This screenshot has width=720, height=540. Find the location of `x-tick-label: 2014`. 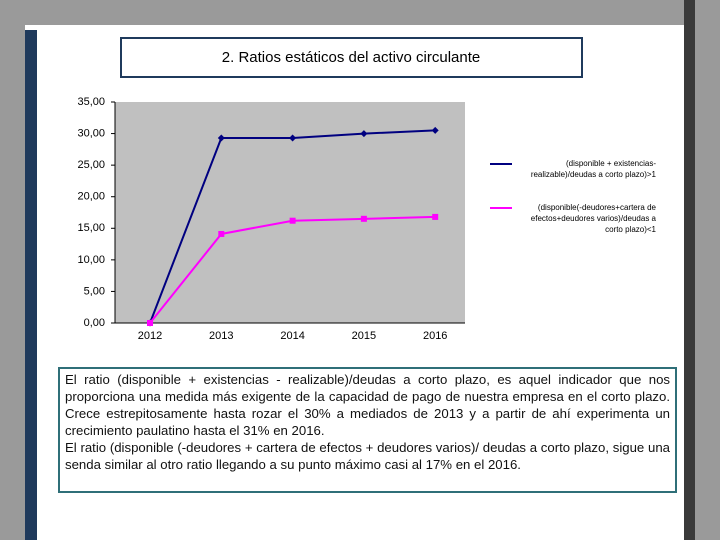

x-tick-label: 2014 is located at coordinates (292, 336).